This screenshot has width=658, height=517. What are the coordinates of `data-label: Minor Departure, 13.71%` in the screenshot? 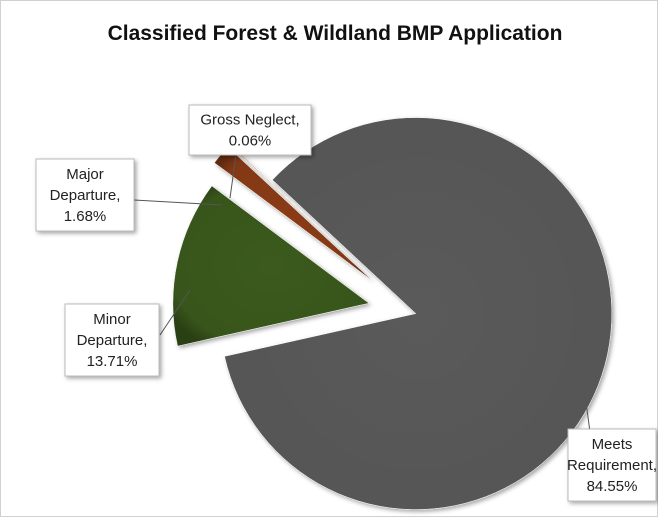 It's located at (112, 340).